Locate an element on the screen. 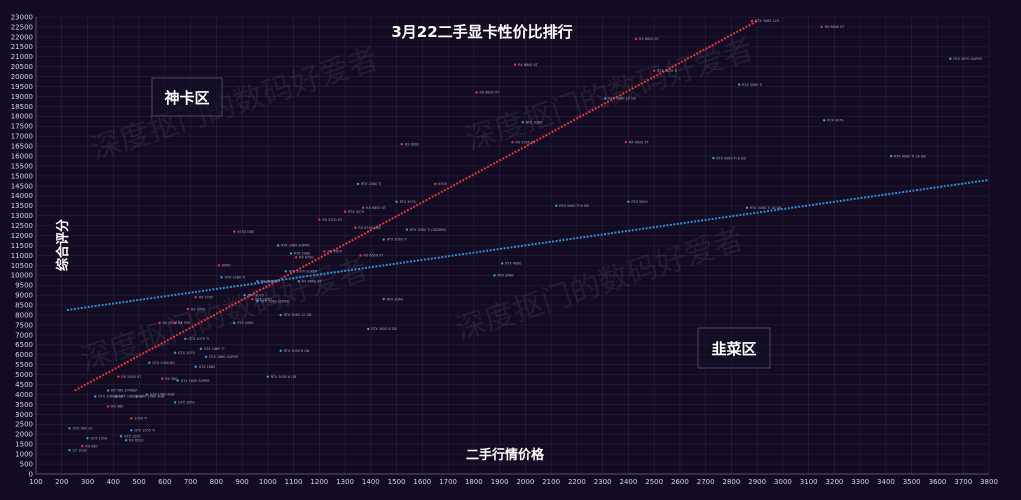 Image resolution: width=1021 pixels, height=500 pixels. x-tick-label: 2300 is located at coordinates (603, 482).